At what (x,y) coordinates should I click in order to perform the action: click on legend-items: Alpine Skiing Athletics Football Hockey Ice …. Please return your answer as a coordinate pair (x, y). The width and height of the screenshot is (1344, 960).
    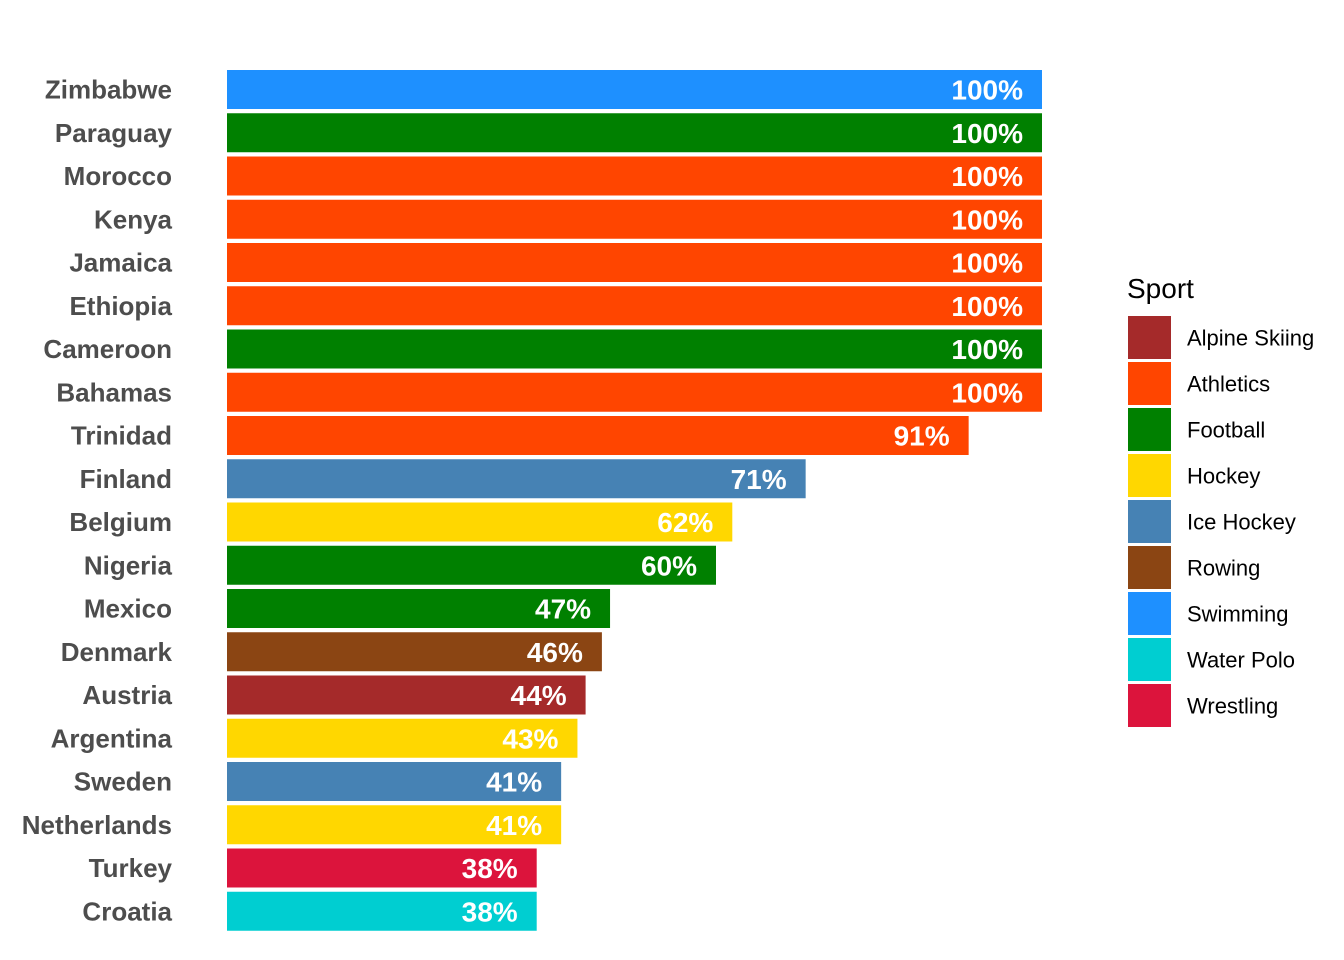
    Looking at the image, I should click on (1221, 521).